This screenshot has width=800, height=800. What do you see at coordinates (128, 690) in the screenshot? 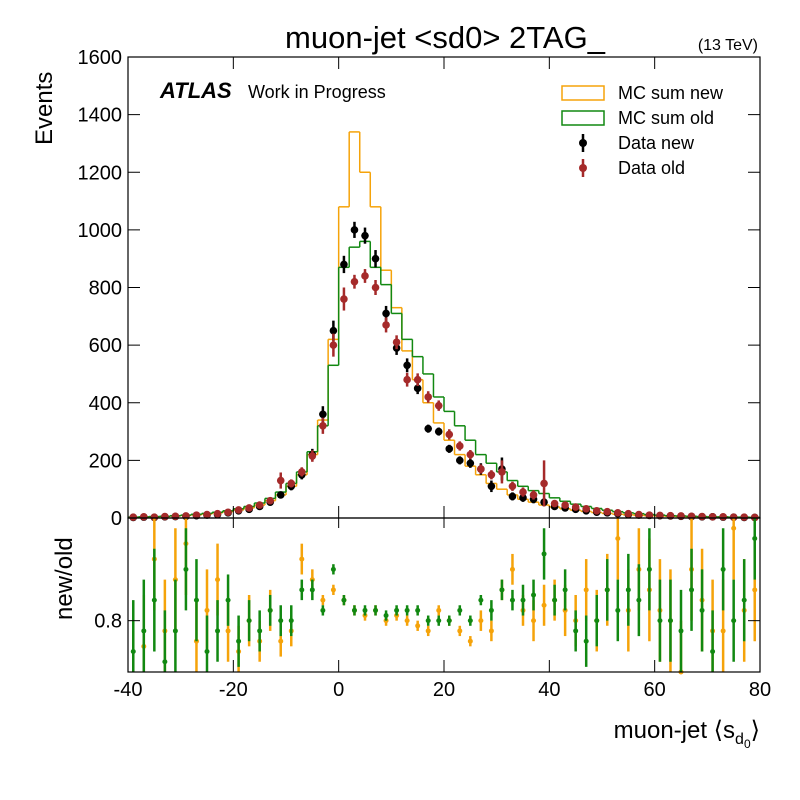
I see `x-tick-label: -40` at bounding box center [128, 690].